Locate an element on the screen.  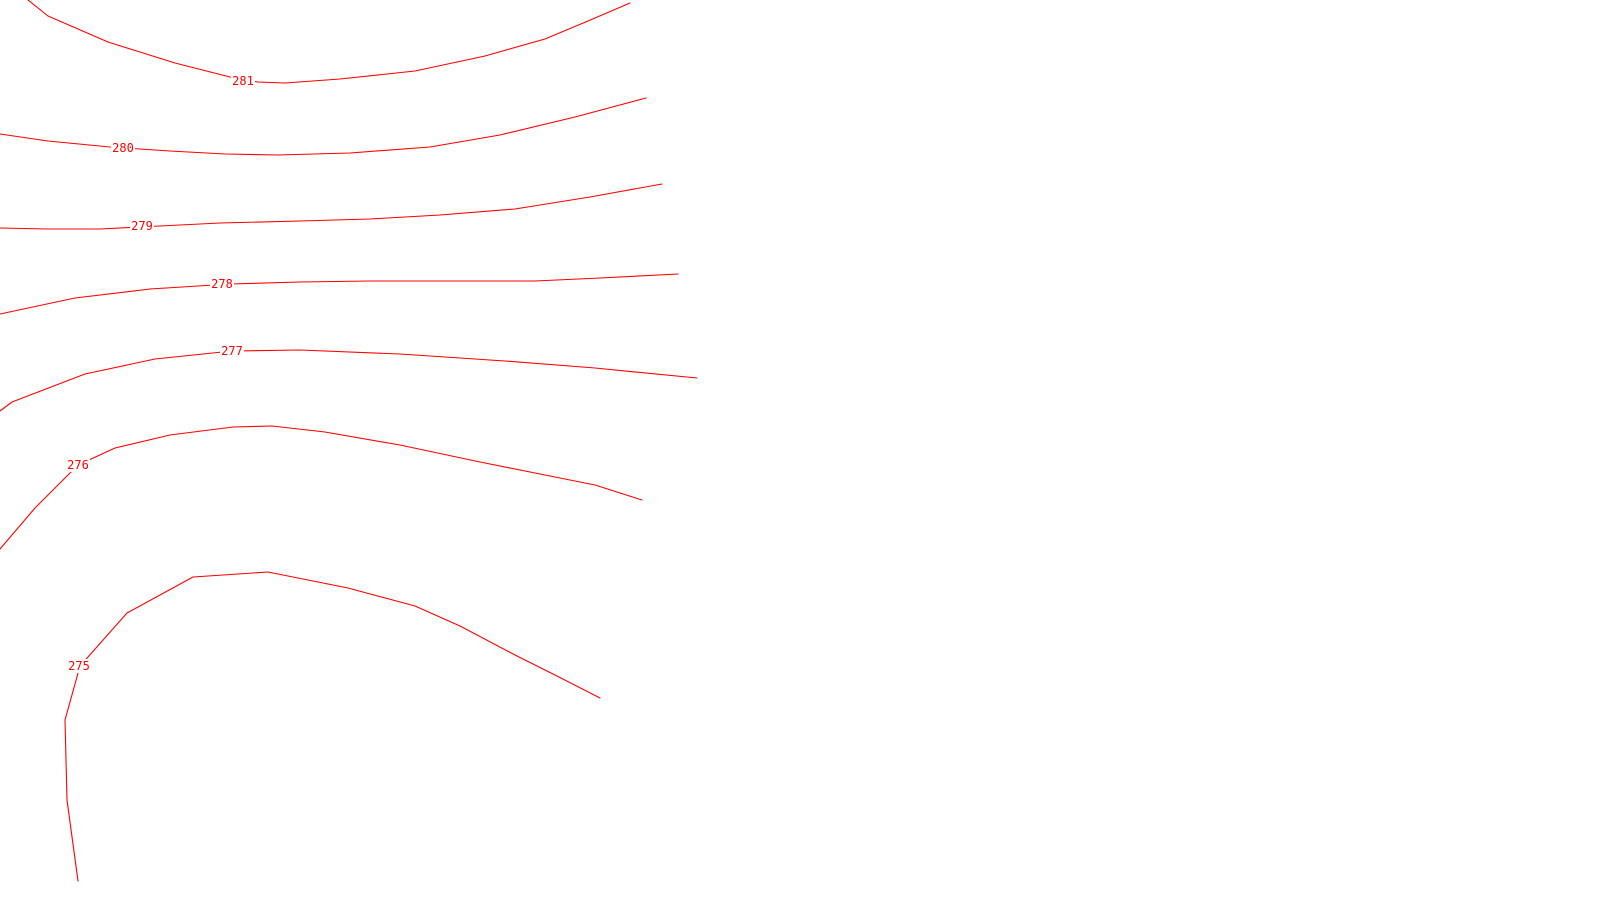
contour-label-276: 276 is located at coordinates (78, 465).